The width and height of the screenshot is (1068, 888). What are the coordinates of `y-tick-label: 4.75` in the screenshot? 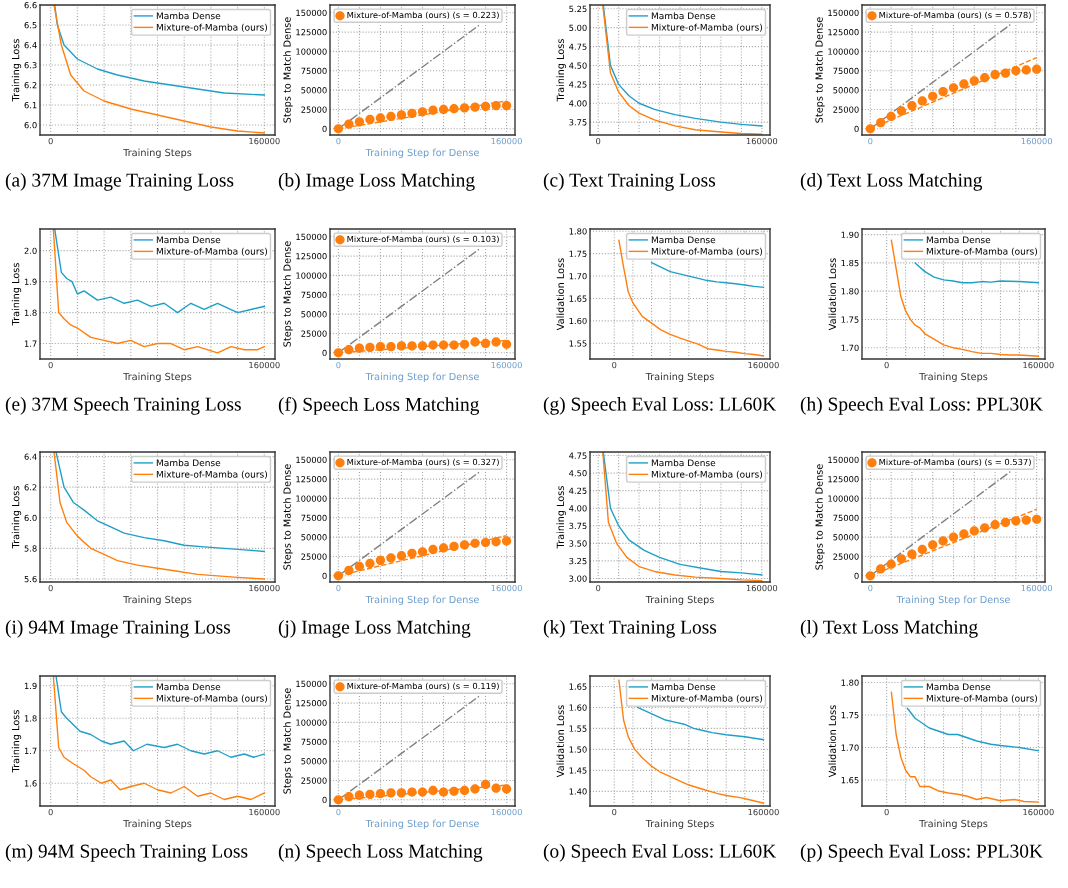 It's located at (578, 455).